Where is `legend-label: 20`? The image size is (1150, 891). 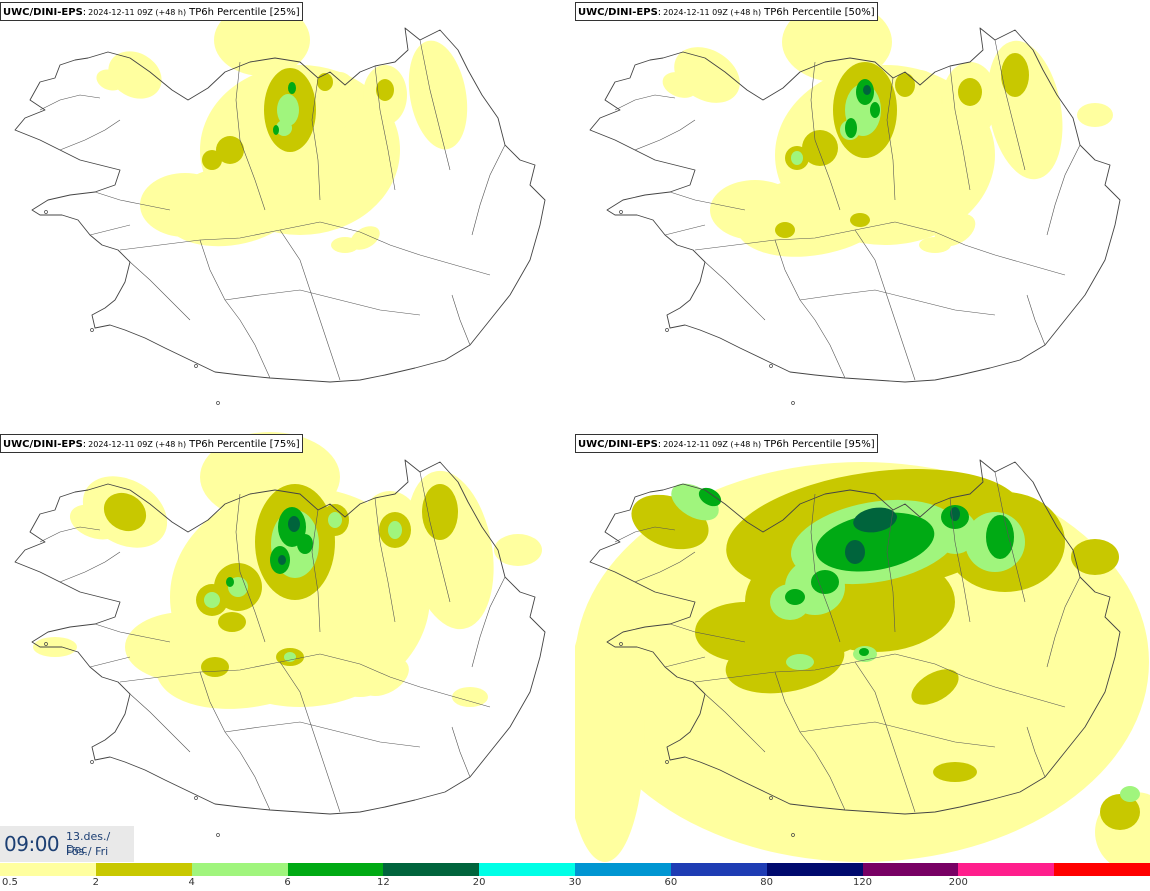 legend-label: 20 is located at coordinates (479, 882).